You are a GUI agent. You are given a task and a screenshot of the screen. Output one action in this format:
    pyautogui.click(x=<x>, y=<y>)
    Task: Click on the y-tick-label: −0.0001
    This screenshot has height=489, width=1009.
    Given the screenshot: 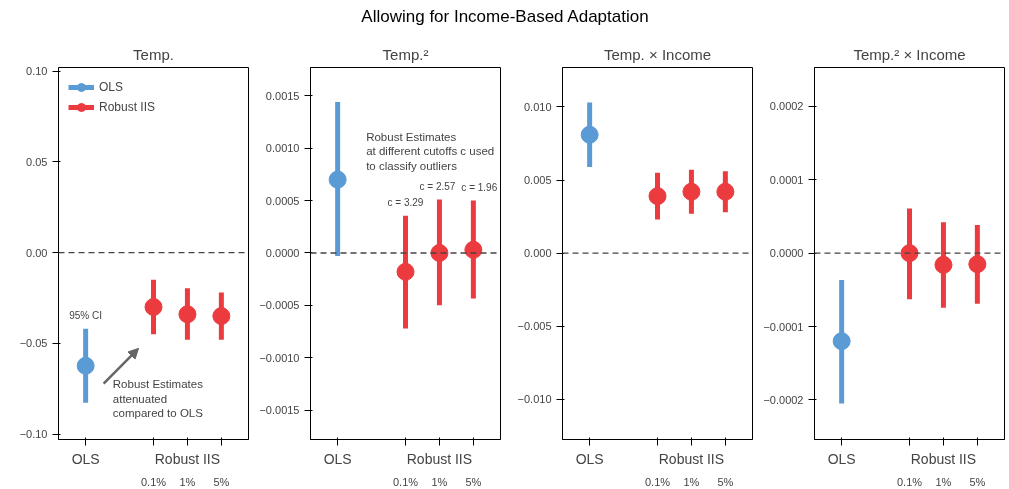 What is the action you would take?
    pyautogui.click(x=783, y=326)
    